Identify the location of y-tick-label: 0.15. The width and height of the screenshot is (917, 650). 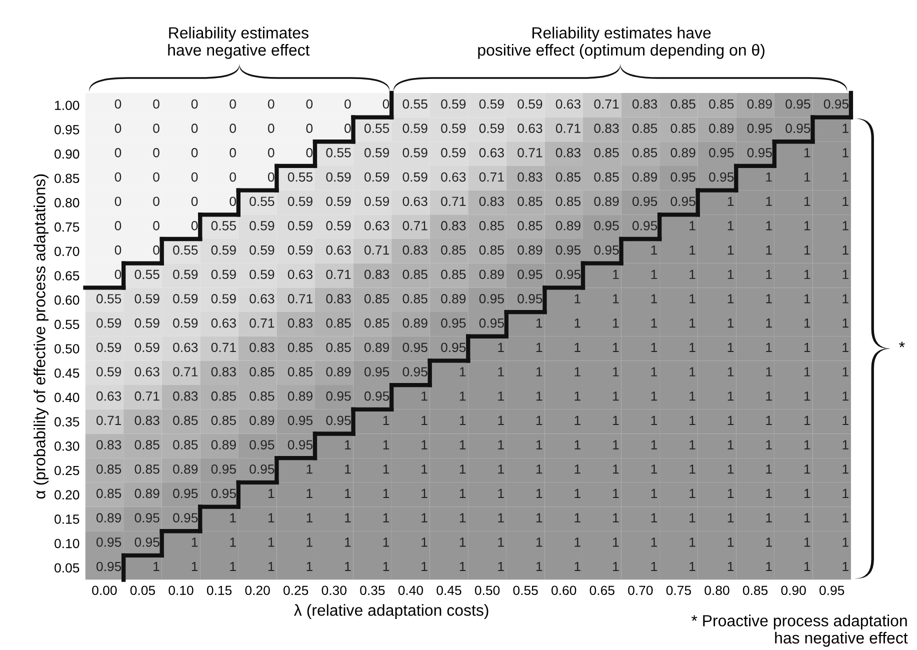
(67, 519).